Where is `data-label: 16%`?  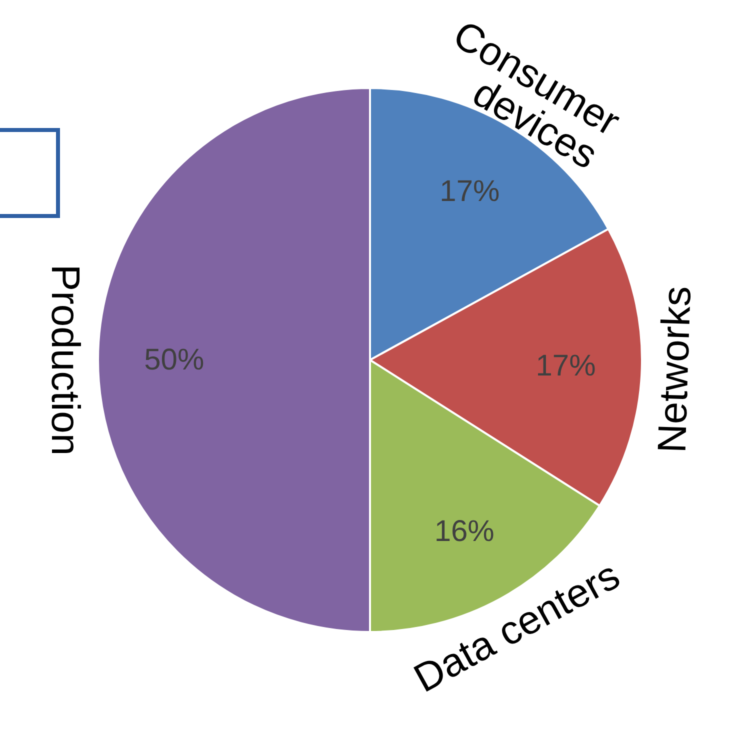
data-label: 16% is located at coordinates (464, 531).